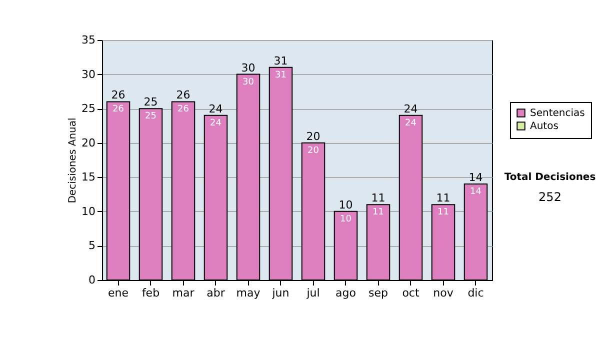 The image size is (600, 340). I want to click on x-tick-label: oct, so click(411, 293).